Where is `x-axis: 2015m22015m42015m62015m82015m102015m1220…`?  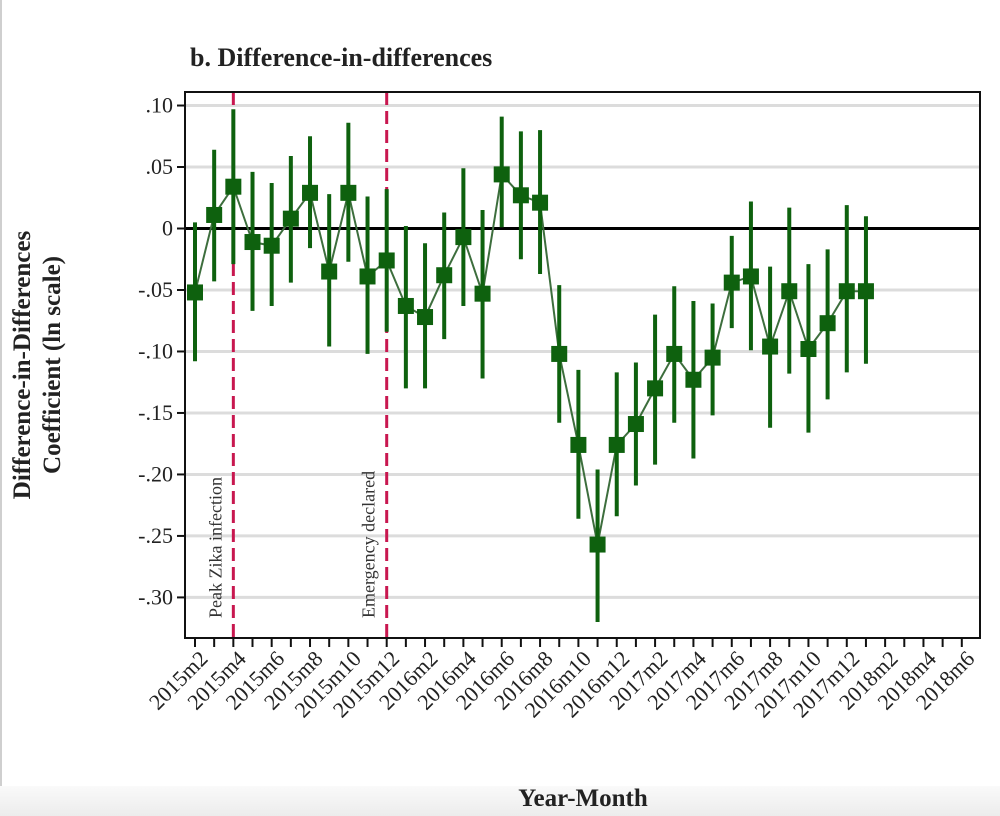
x-axis: 2015m22015m42015m62015m82015m102015m1220… is located at coordinates (561, 680).